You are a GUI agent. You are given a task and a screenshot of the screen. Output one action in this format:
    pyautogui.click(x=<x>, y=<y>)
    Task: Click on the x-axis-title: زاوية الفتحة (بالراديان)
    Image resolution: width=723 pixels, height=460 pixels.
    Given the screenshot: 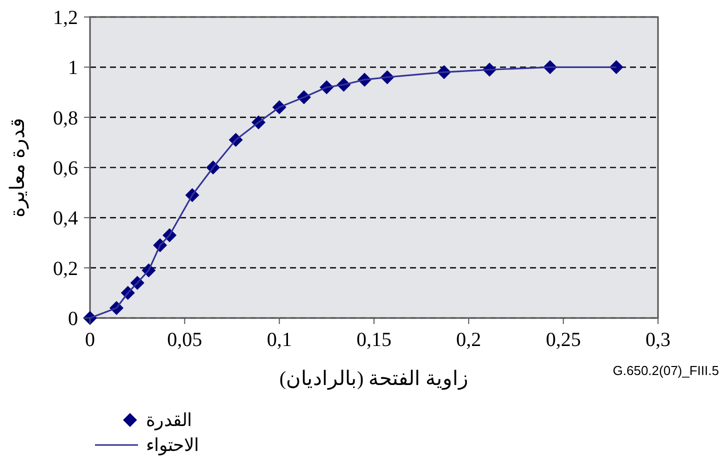 What is the action you would take?
    pyautogui.click(x=374, y=379)
    